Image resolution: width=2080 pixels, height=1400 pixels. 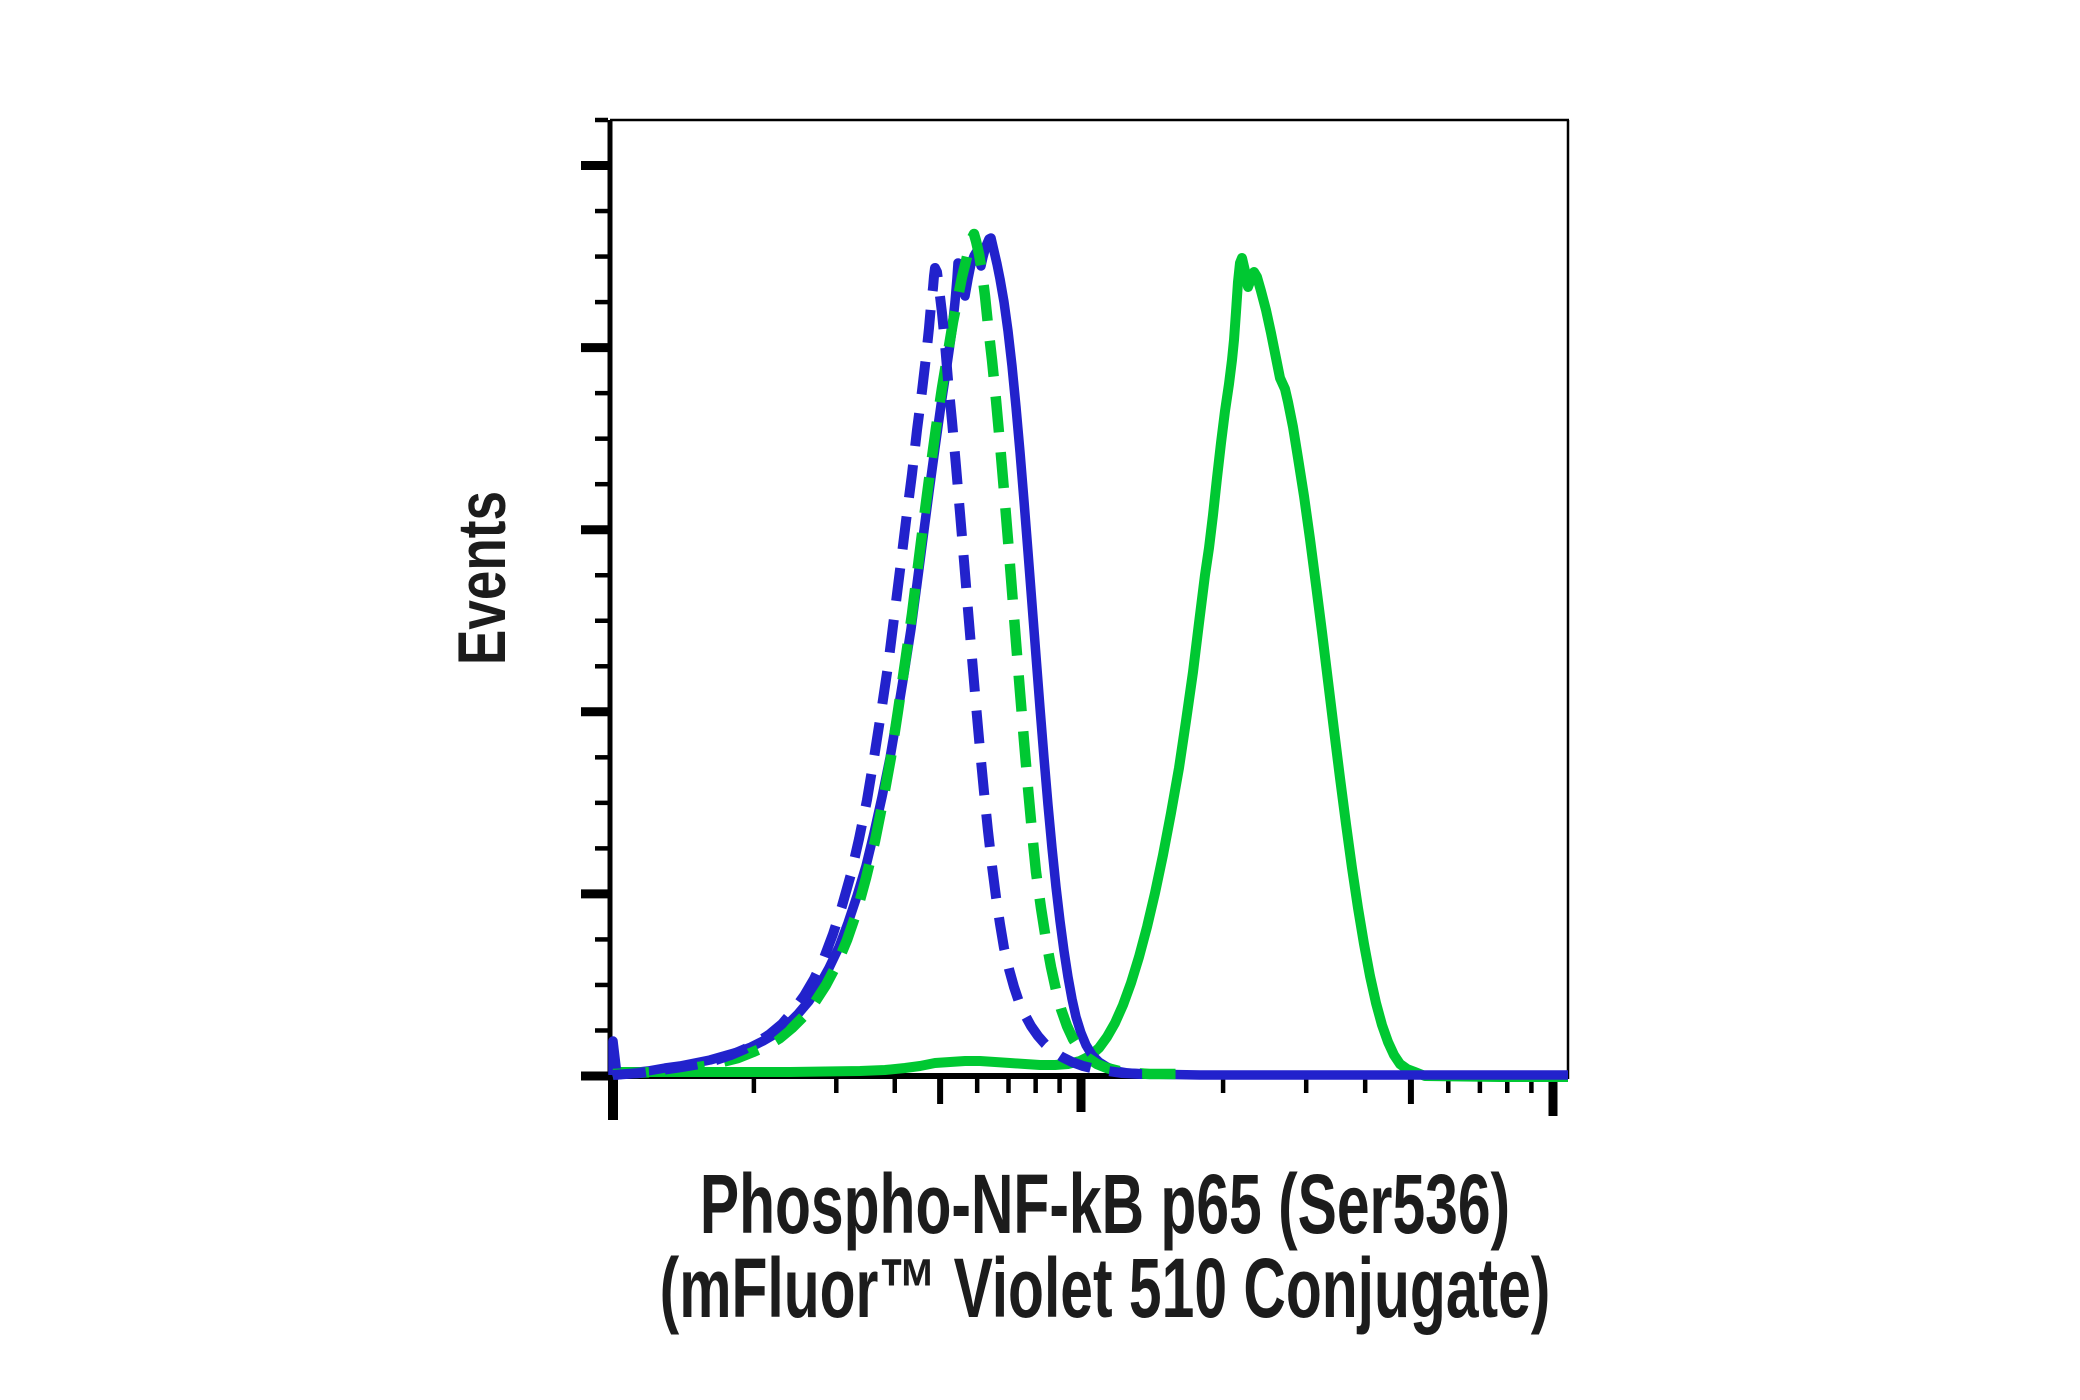 What do you see at coordinates (1105, 1289) in the screenshot?
I see `x-axis-label-line2: (mFluor™ Violet 510 Conjugate)` at bounding box center [1105, 1289].